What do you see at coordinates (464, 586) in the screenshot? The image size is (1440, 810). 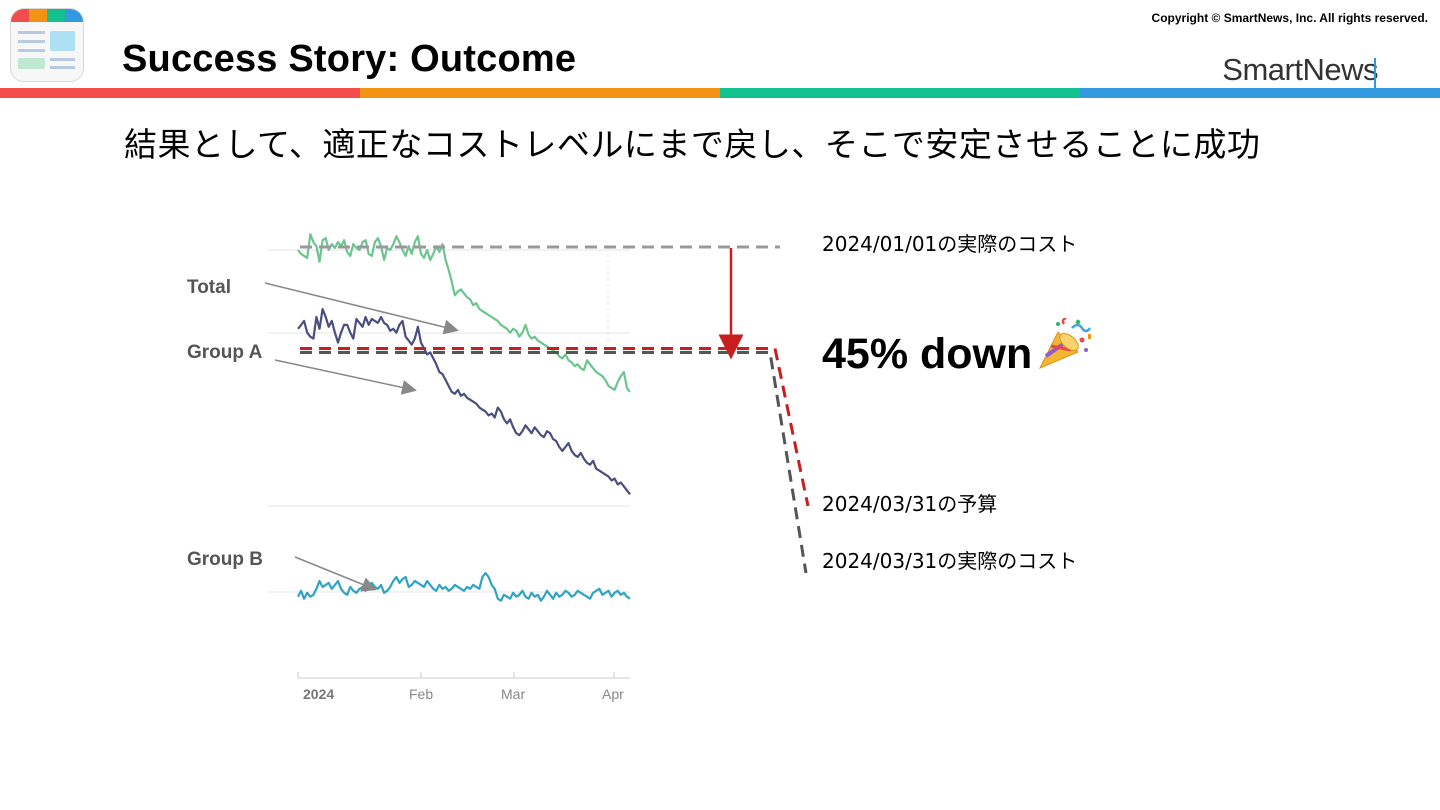 I see `series-line-group-b` at bounding box center [464, 586].